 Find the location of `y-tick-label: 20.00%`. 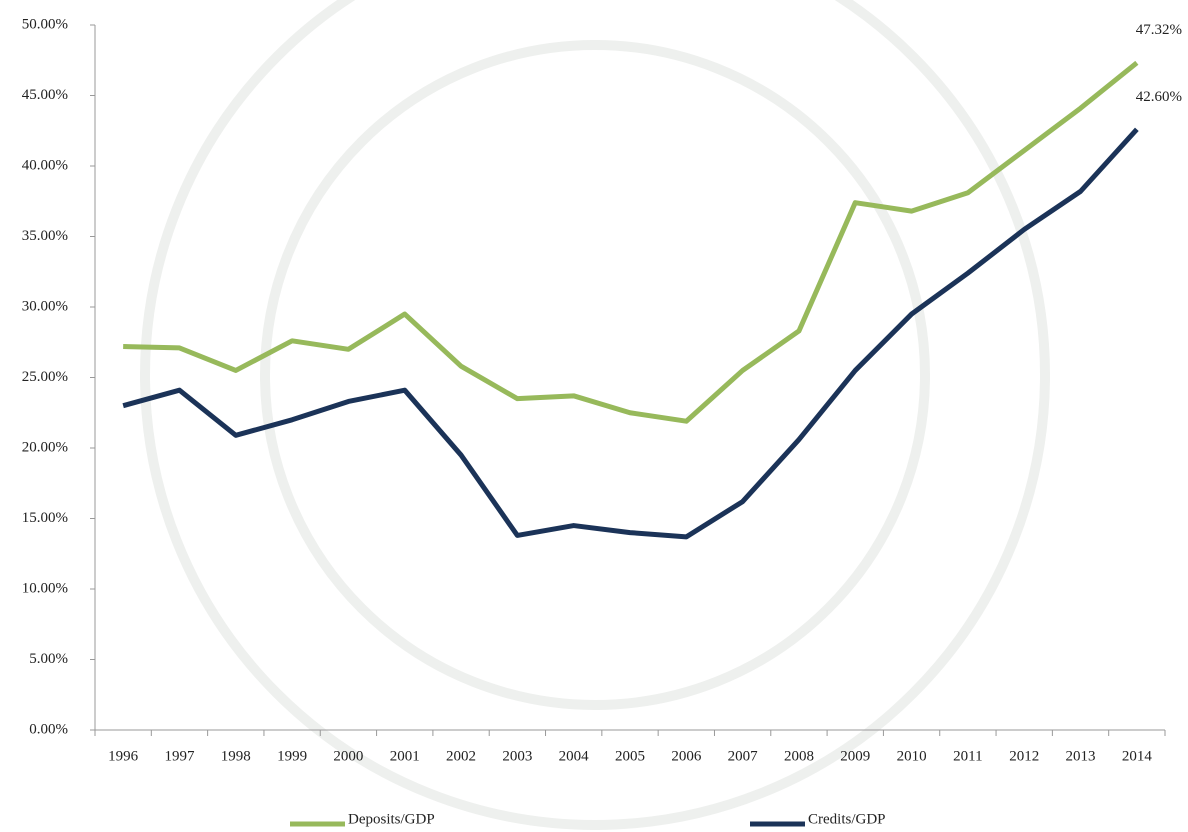

y-tick-label: 20.00% is located at coordinates (45, 447).